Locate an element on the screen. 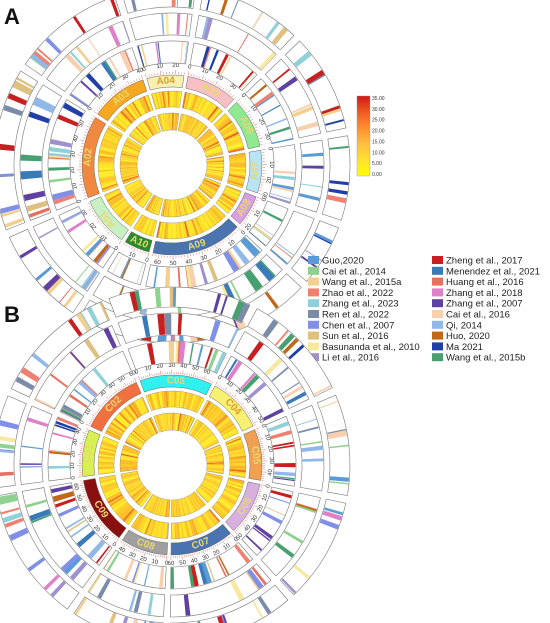 The image size is (550, 623). legend-swatch is located at coordinates (437, 281).